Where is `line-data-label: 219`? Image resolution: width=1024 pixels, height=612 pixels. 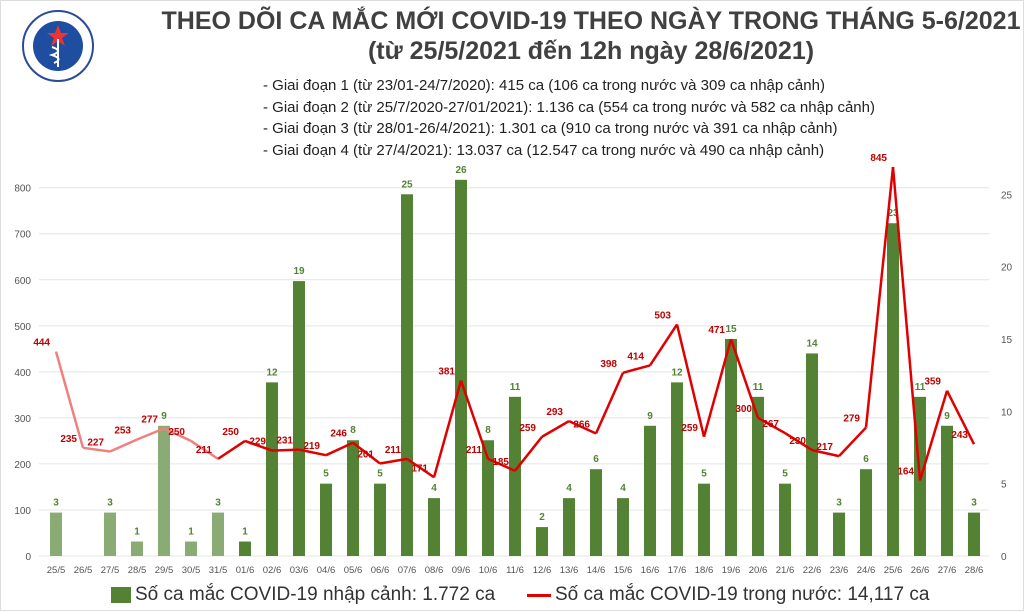
line-data-label: 219 is located at coordinates (311, 446).